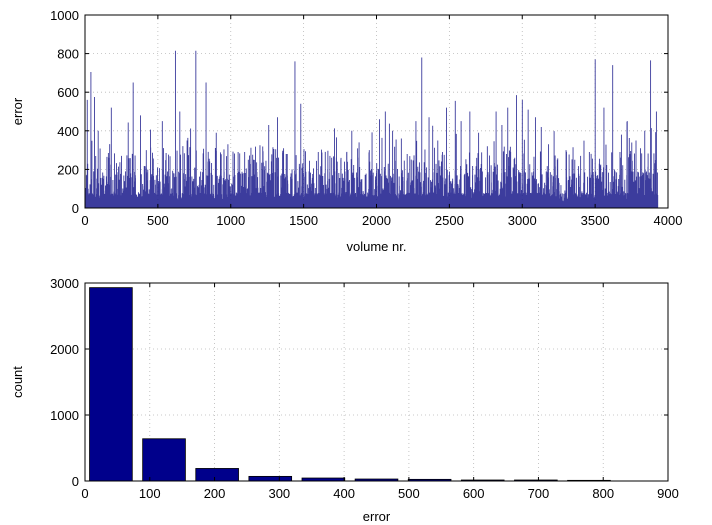 The image size is (712, 525). What do you see at coordinates (539, 493) in the screenshot?
I see `x-tick-label: 700` at bounding box center [539, 493].